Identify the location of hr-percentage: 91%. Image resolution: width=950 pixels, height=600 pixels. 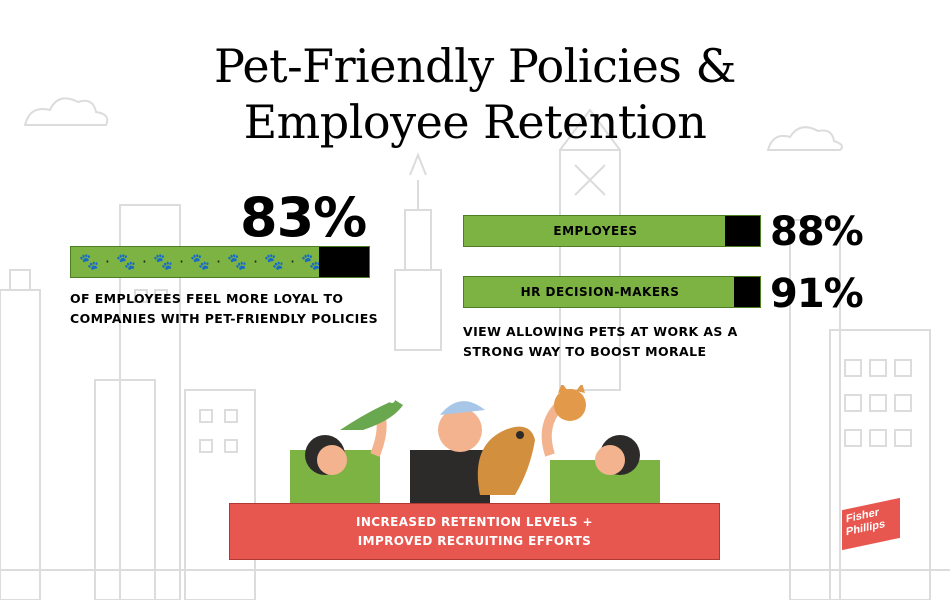
(817, 294).